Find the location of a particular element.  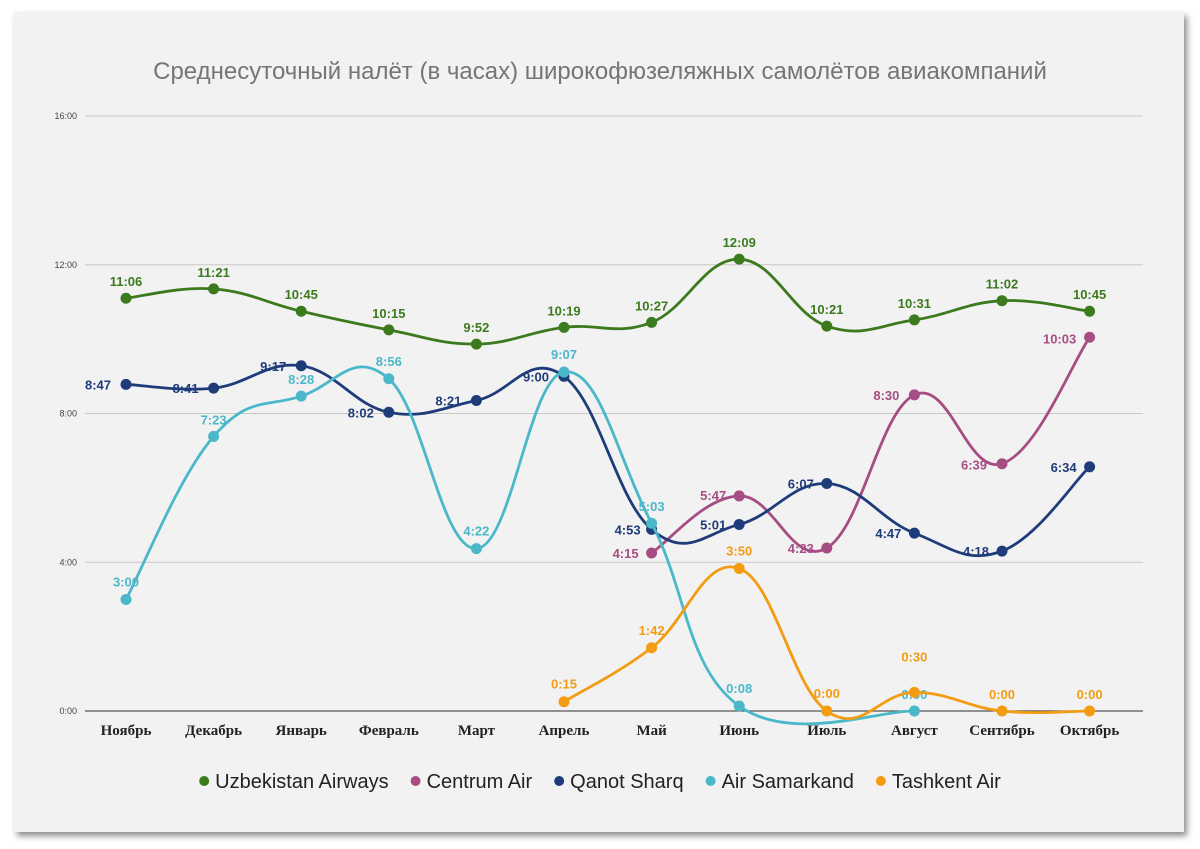

x-tick-label: Август is located at coordinates (914, 731).